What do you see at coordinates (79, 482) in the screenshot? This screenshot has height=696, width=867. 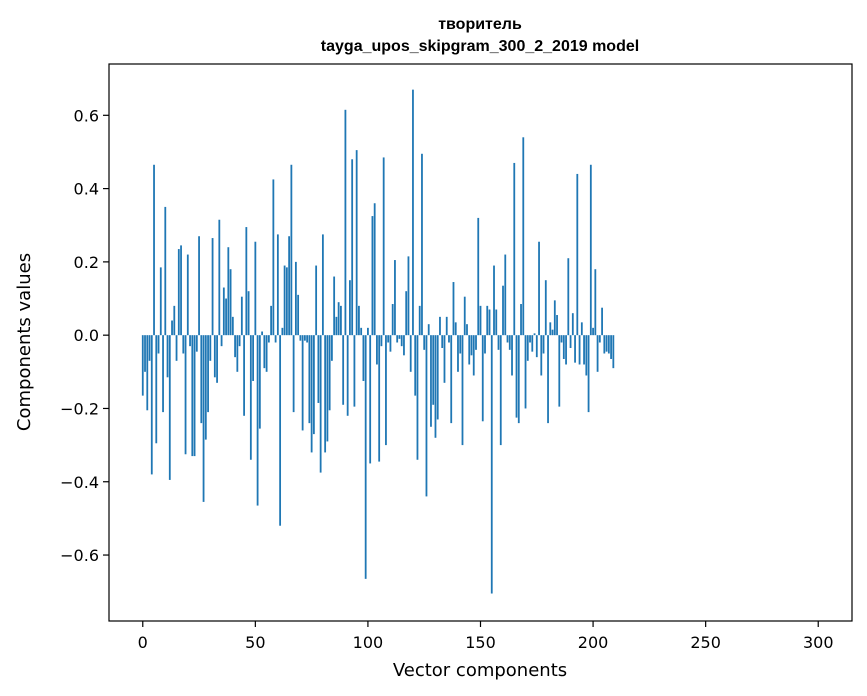 I see `y-tick-label: −0.4` at bounding box center [79, 482].